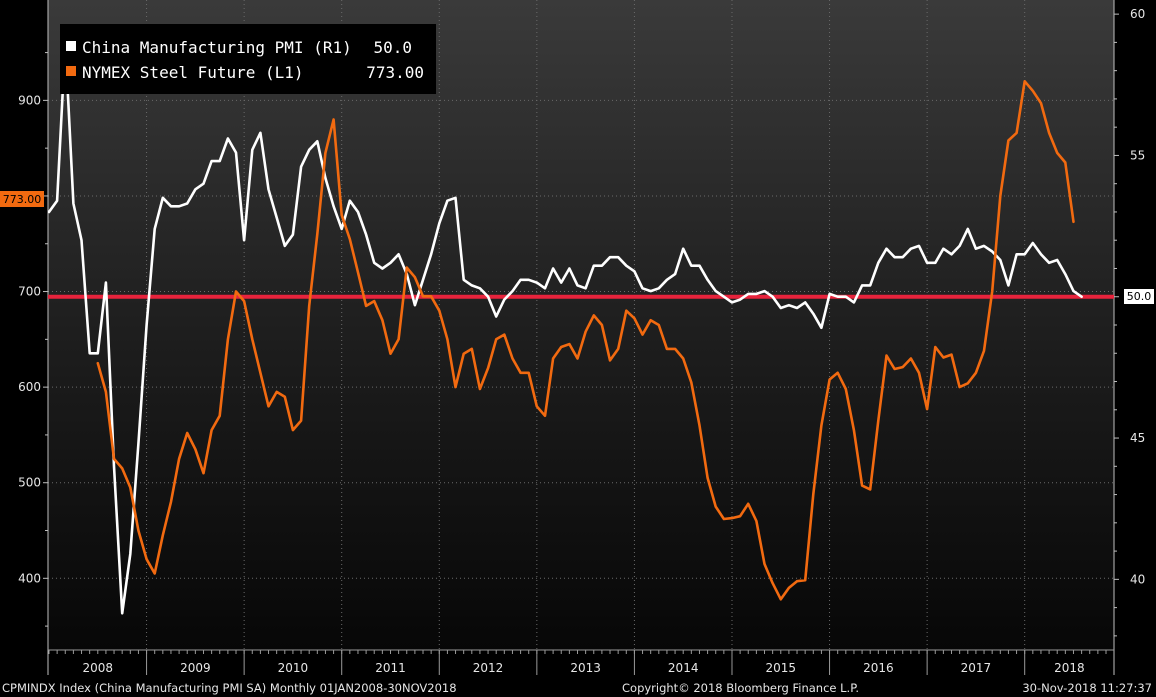 The image size is (1156, 697). Describe the element at coordinates (878, 668) in the screenshot. I see `year-label: 2016` at that location.